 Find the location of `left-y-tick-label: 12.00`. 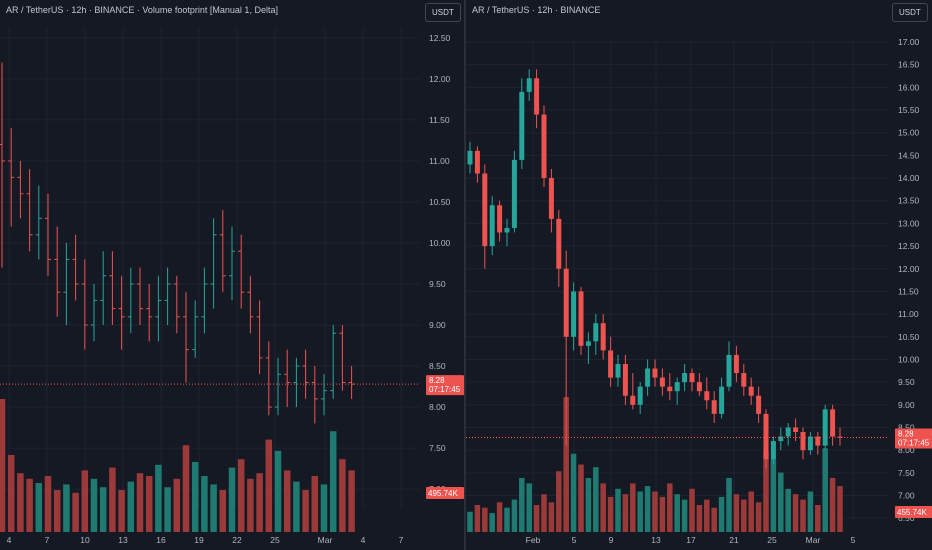

left-y-tick-label: 12.00 is located at coordinates (440, 79).